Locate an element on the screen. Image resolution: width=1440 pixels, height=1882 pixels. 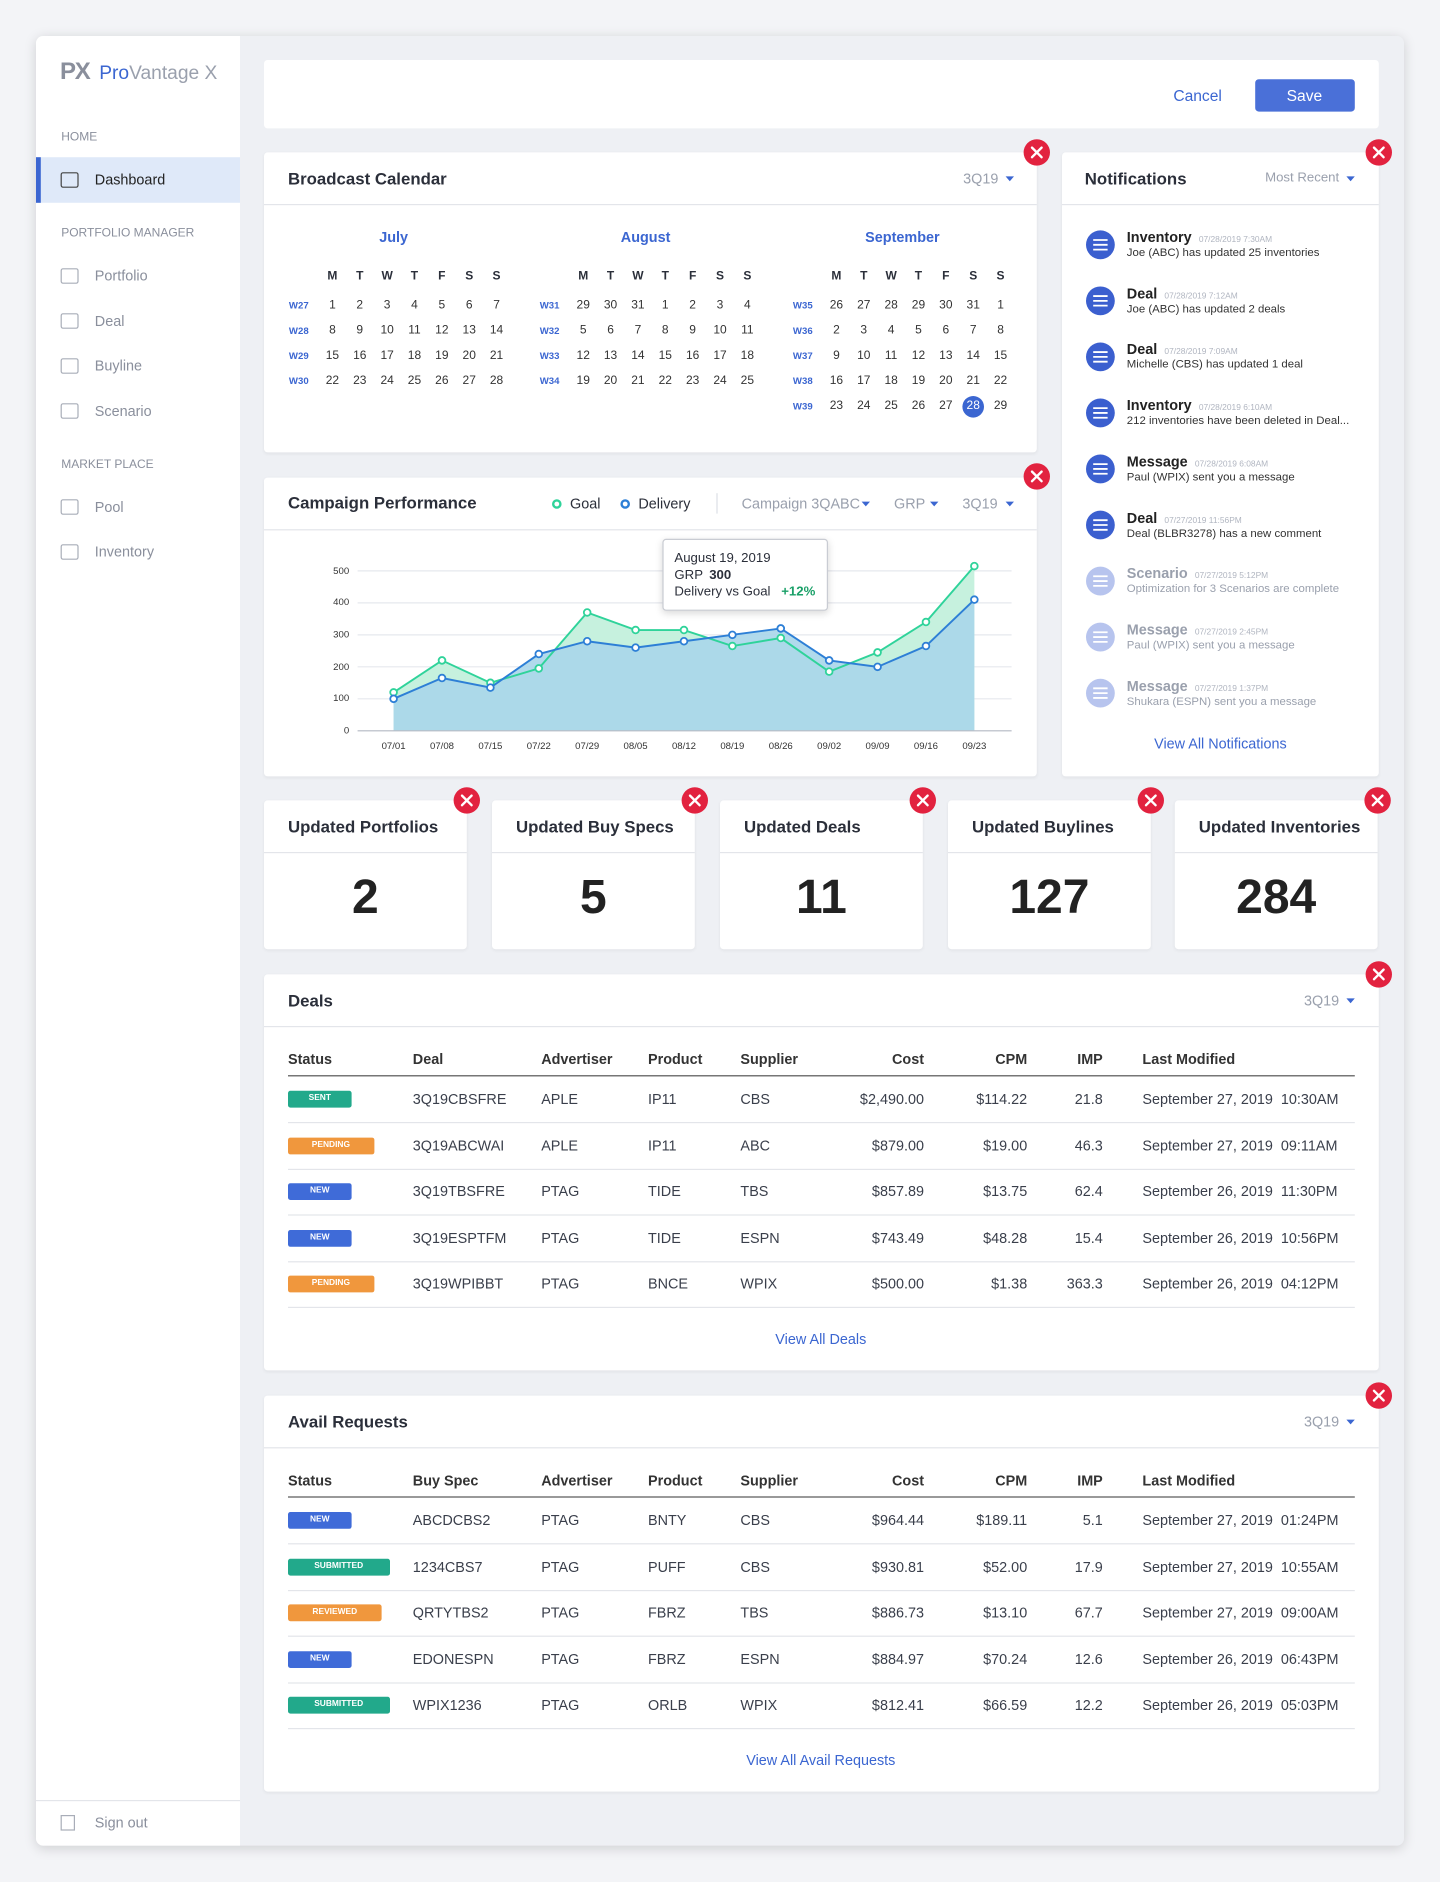
nav-item: Portfolio is located at coordinates (121, 276).